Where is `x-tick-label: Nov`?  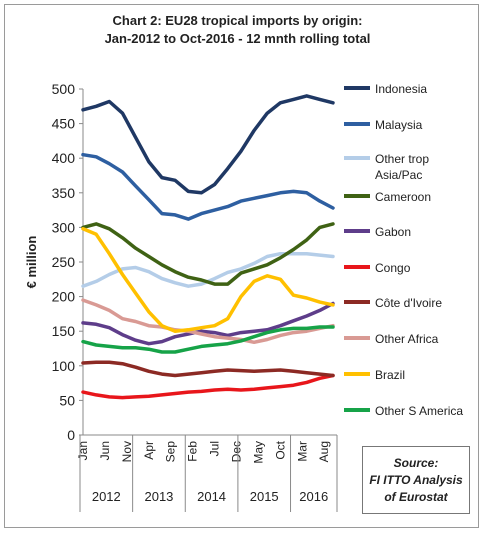
x-tick-label: Nov is located at coordinates (127, 451).